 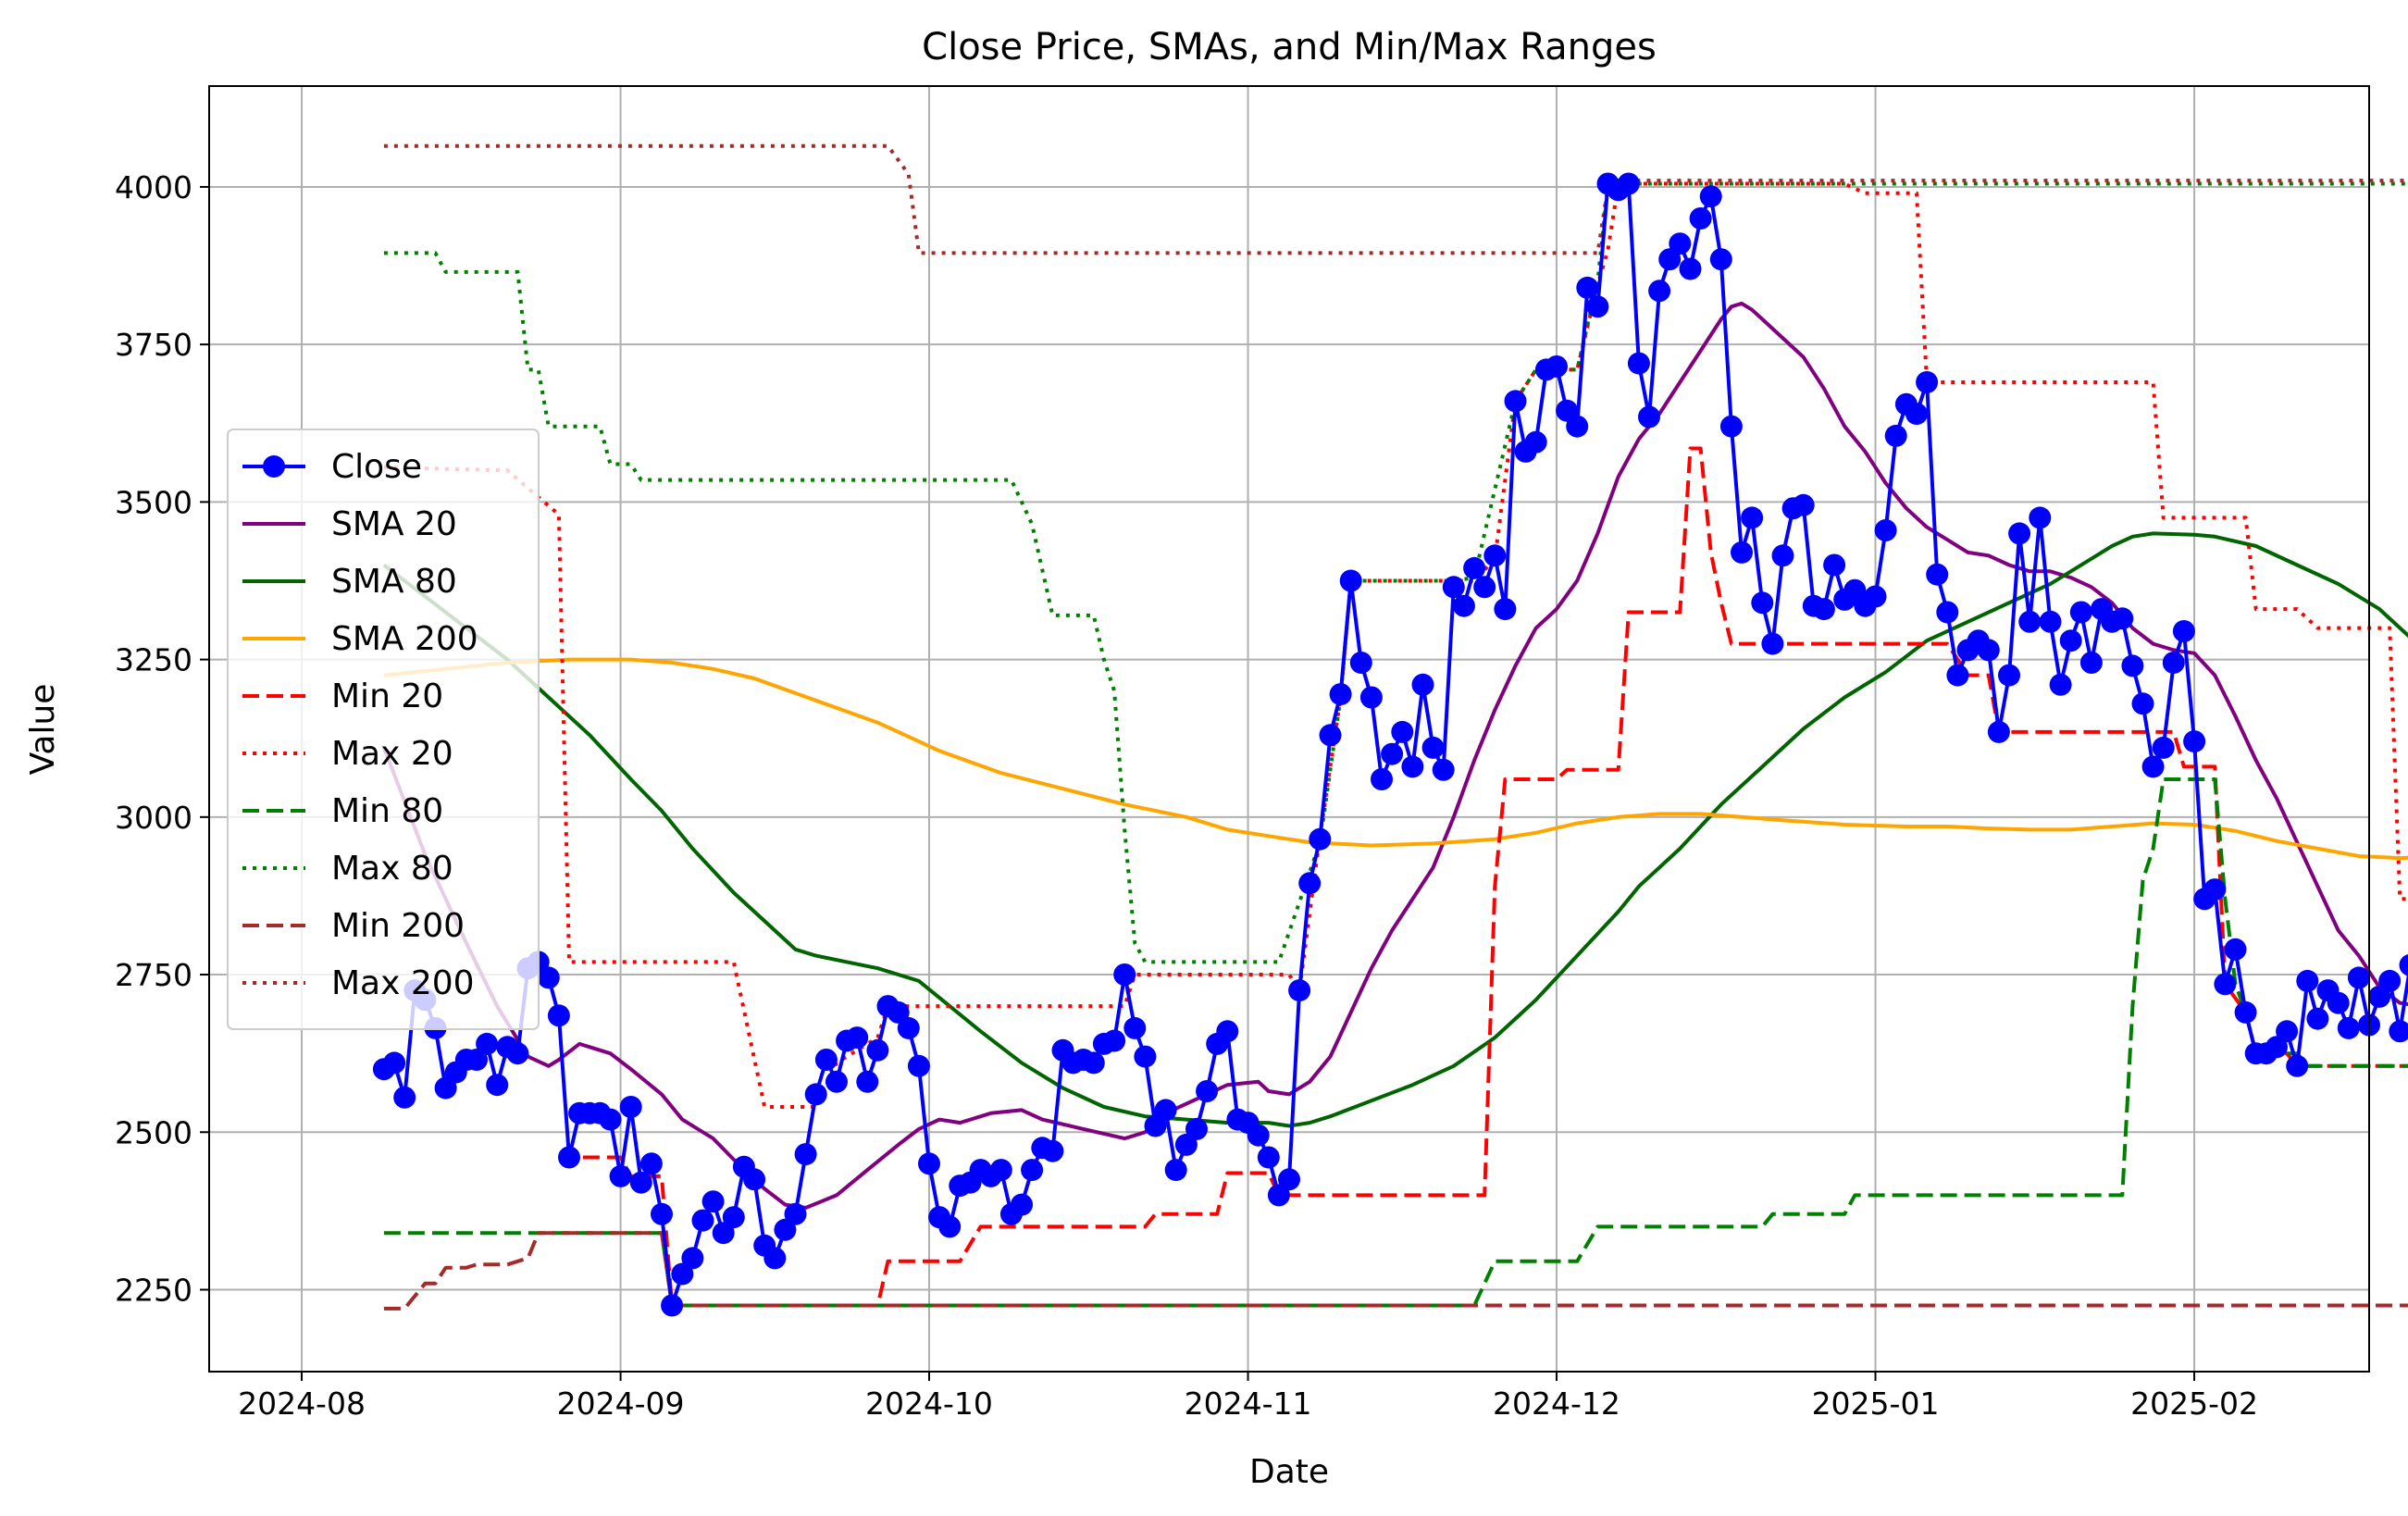 I want to click on legend-label: SMA 200, so click(x=404, y=639).